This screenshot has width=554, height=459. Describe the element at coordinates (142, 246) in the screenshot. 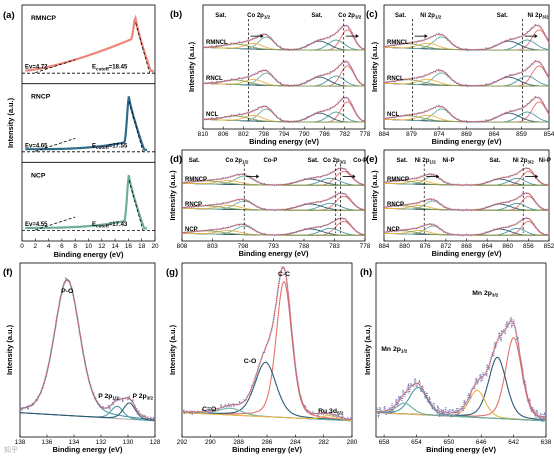

I see `x-tick-label: 18` at that location.